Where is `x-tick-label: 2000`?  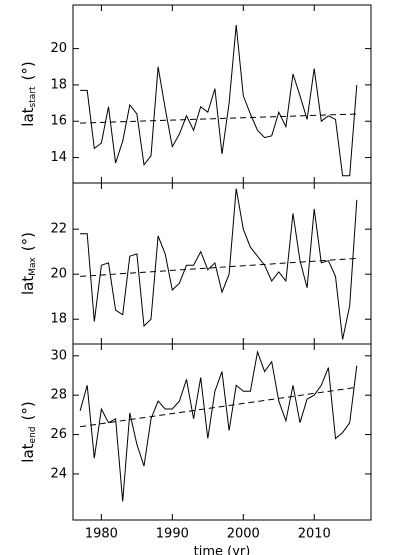 x-tick-label: 2000 is located at coordinates (243, 534).